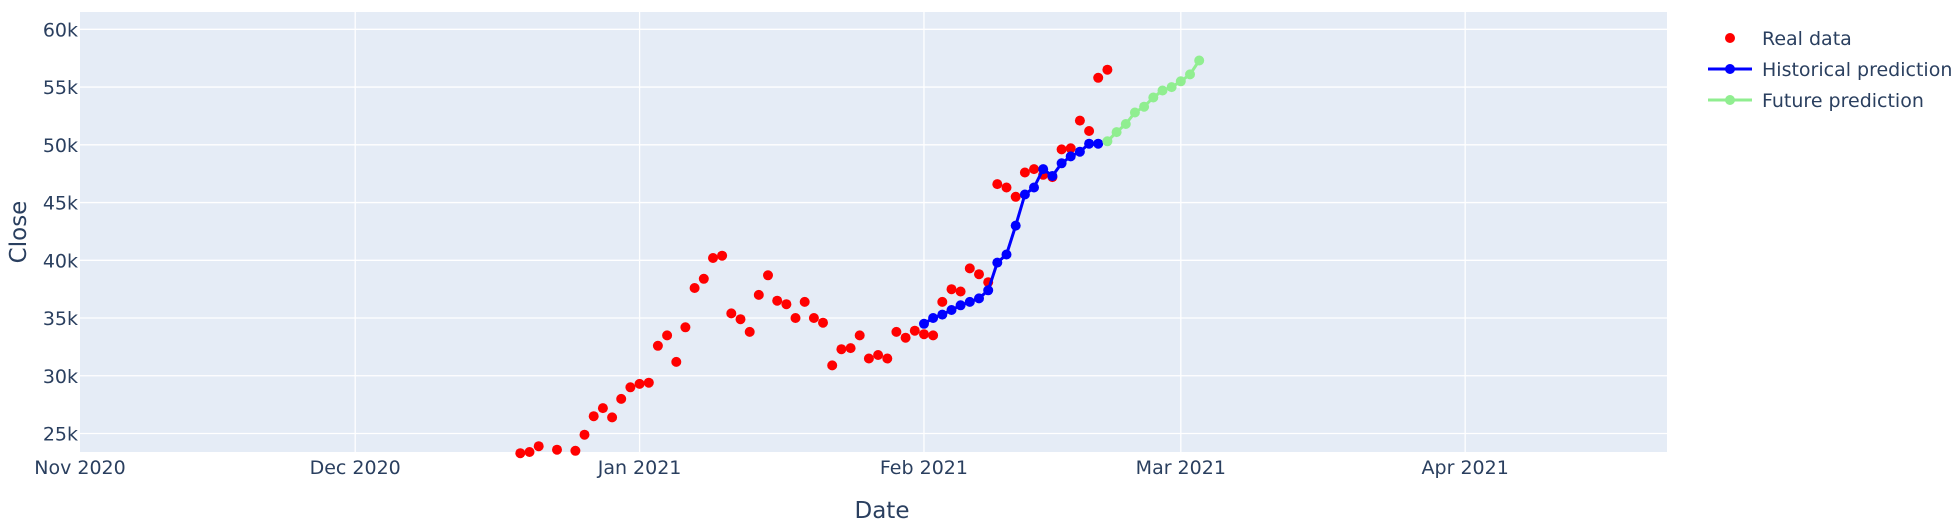 Image resolution: width=1959 pixels, height=526 pixels. What do you see at coordinates (60, 88) in the screenshot?
I see `y-tick-label: 55k` at bounding box center [60, 88].